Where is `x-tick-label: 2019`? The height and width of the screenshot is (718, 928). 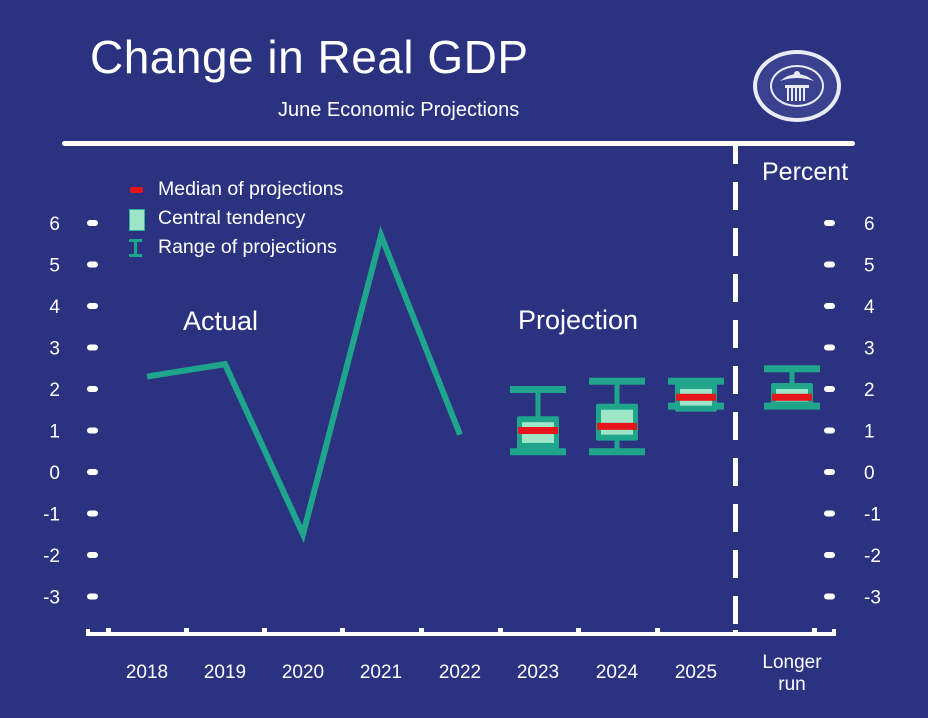
x-tick-label: 2019 is located at coordinates (225, 672).